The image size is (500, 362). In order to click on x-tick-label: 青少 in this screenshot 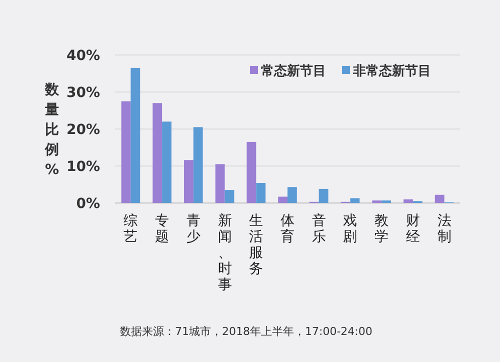, I will do `click(193, 229)`.